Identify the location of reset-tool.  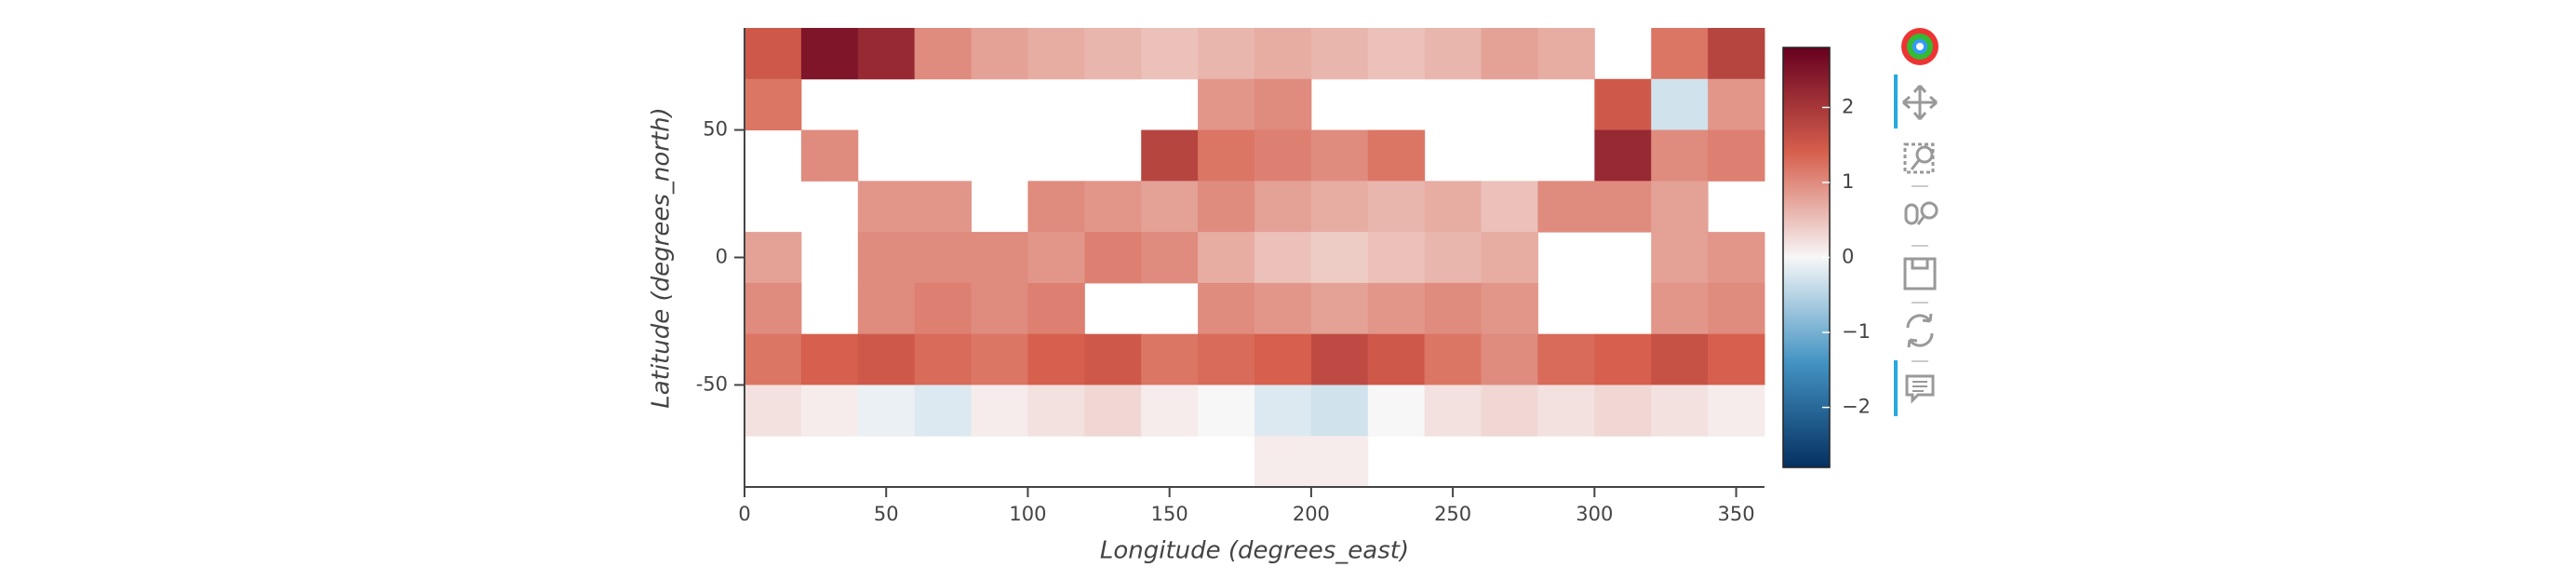
(1920, 330).